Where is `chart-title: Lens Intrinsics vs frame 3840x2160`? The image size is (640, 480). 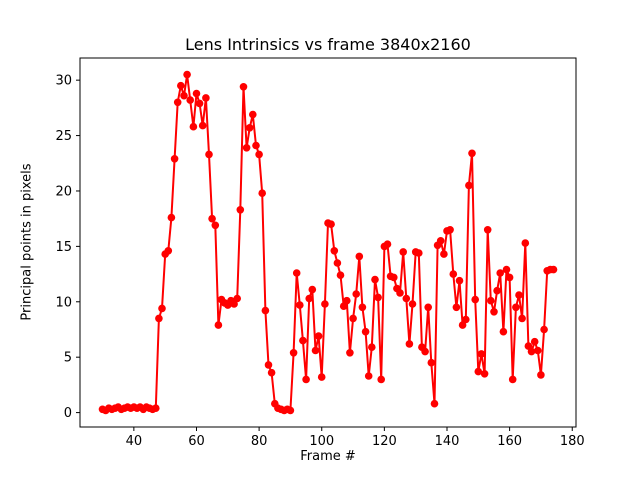
chart-title: Lens Intrinsics vs frame 3840x2160 is located at coordinates (328, 44).